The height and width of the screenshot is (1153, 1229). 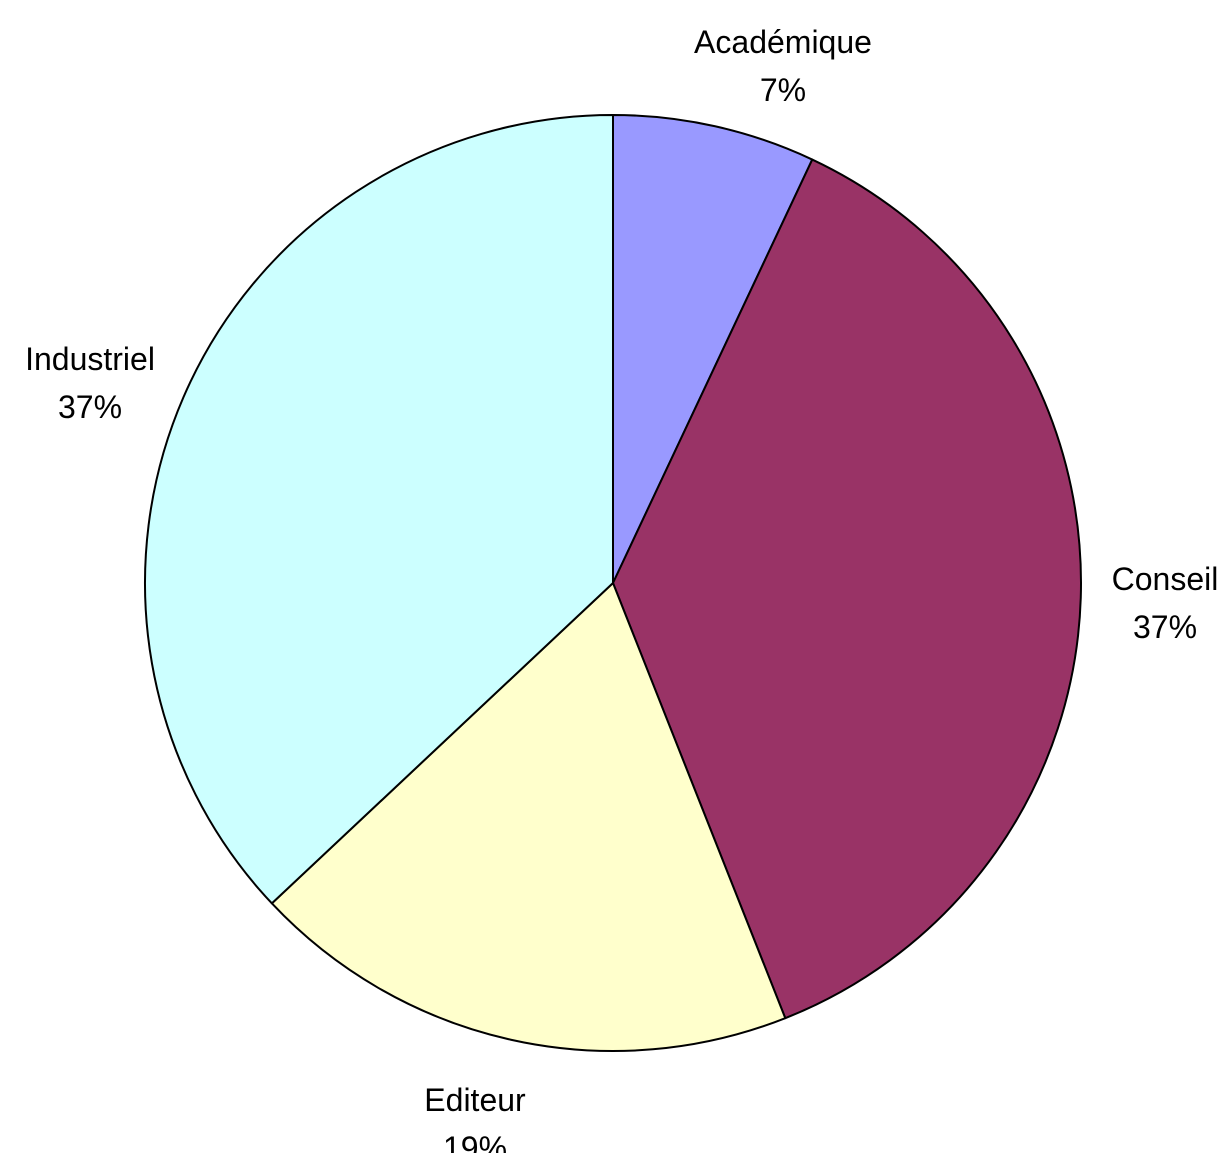 I want to click on slice-label-conseil: Conseil, so click(x=1165, y=579).